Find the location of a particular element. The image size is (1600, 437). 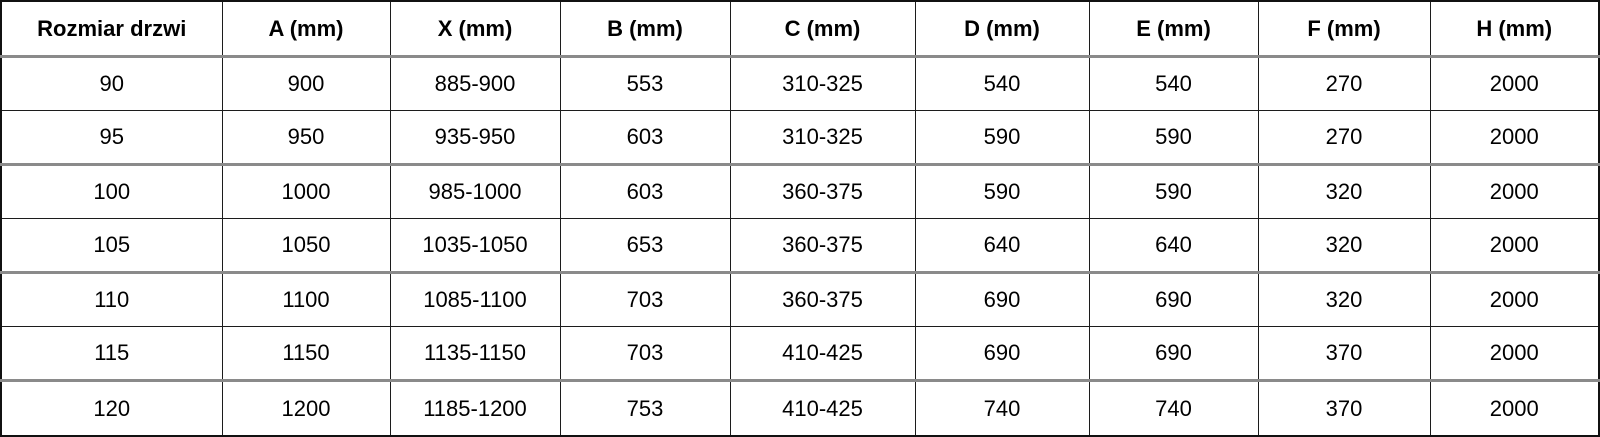

door-size-cell: 115 is located at coordinates (111, 354).